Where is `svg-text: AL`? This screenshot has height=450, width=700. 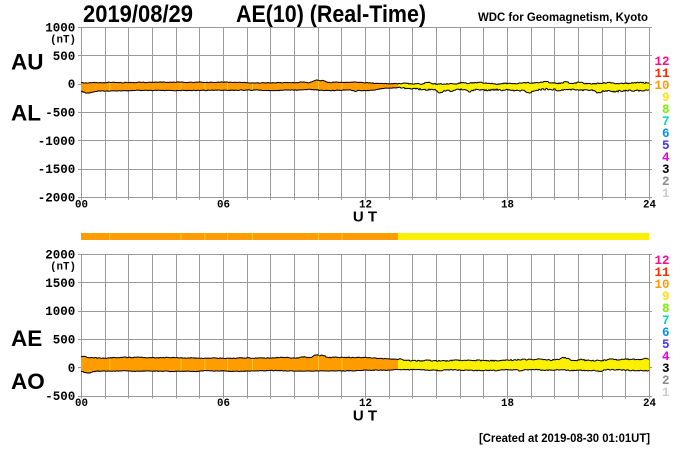 svg-text: AL is located at coordinates (26, 113).